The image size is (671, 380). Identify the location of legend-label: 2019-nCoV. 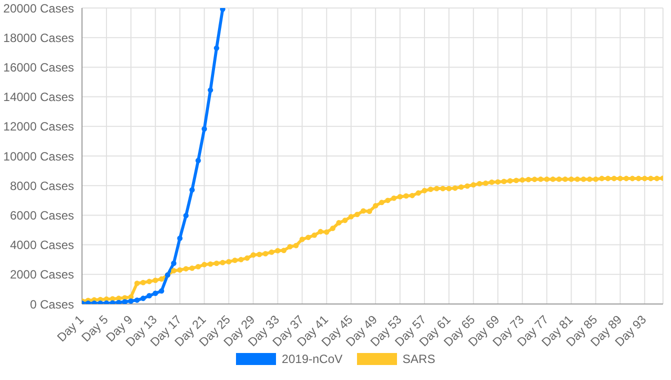
(312, 359).